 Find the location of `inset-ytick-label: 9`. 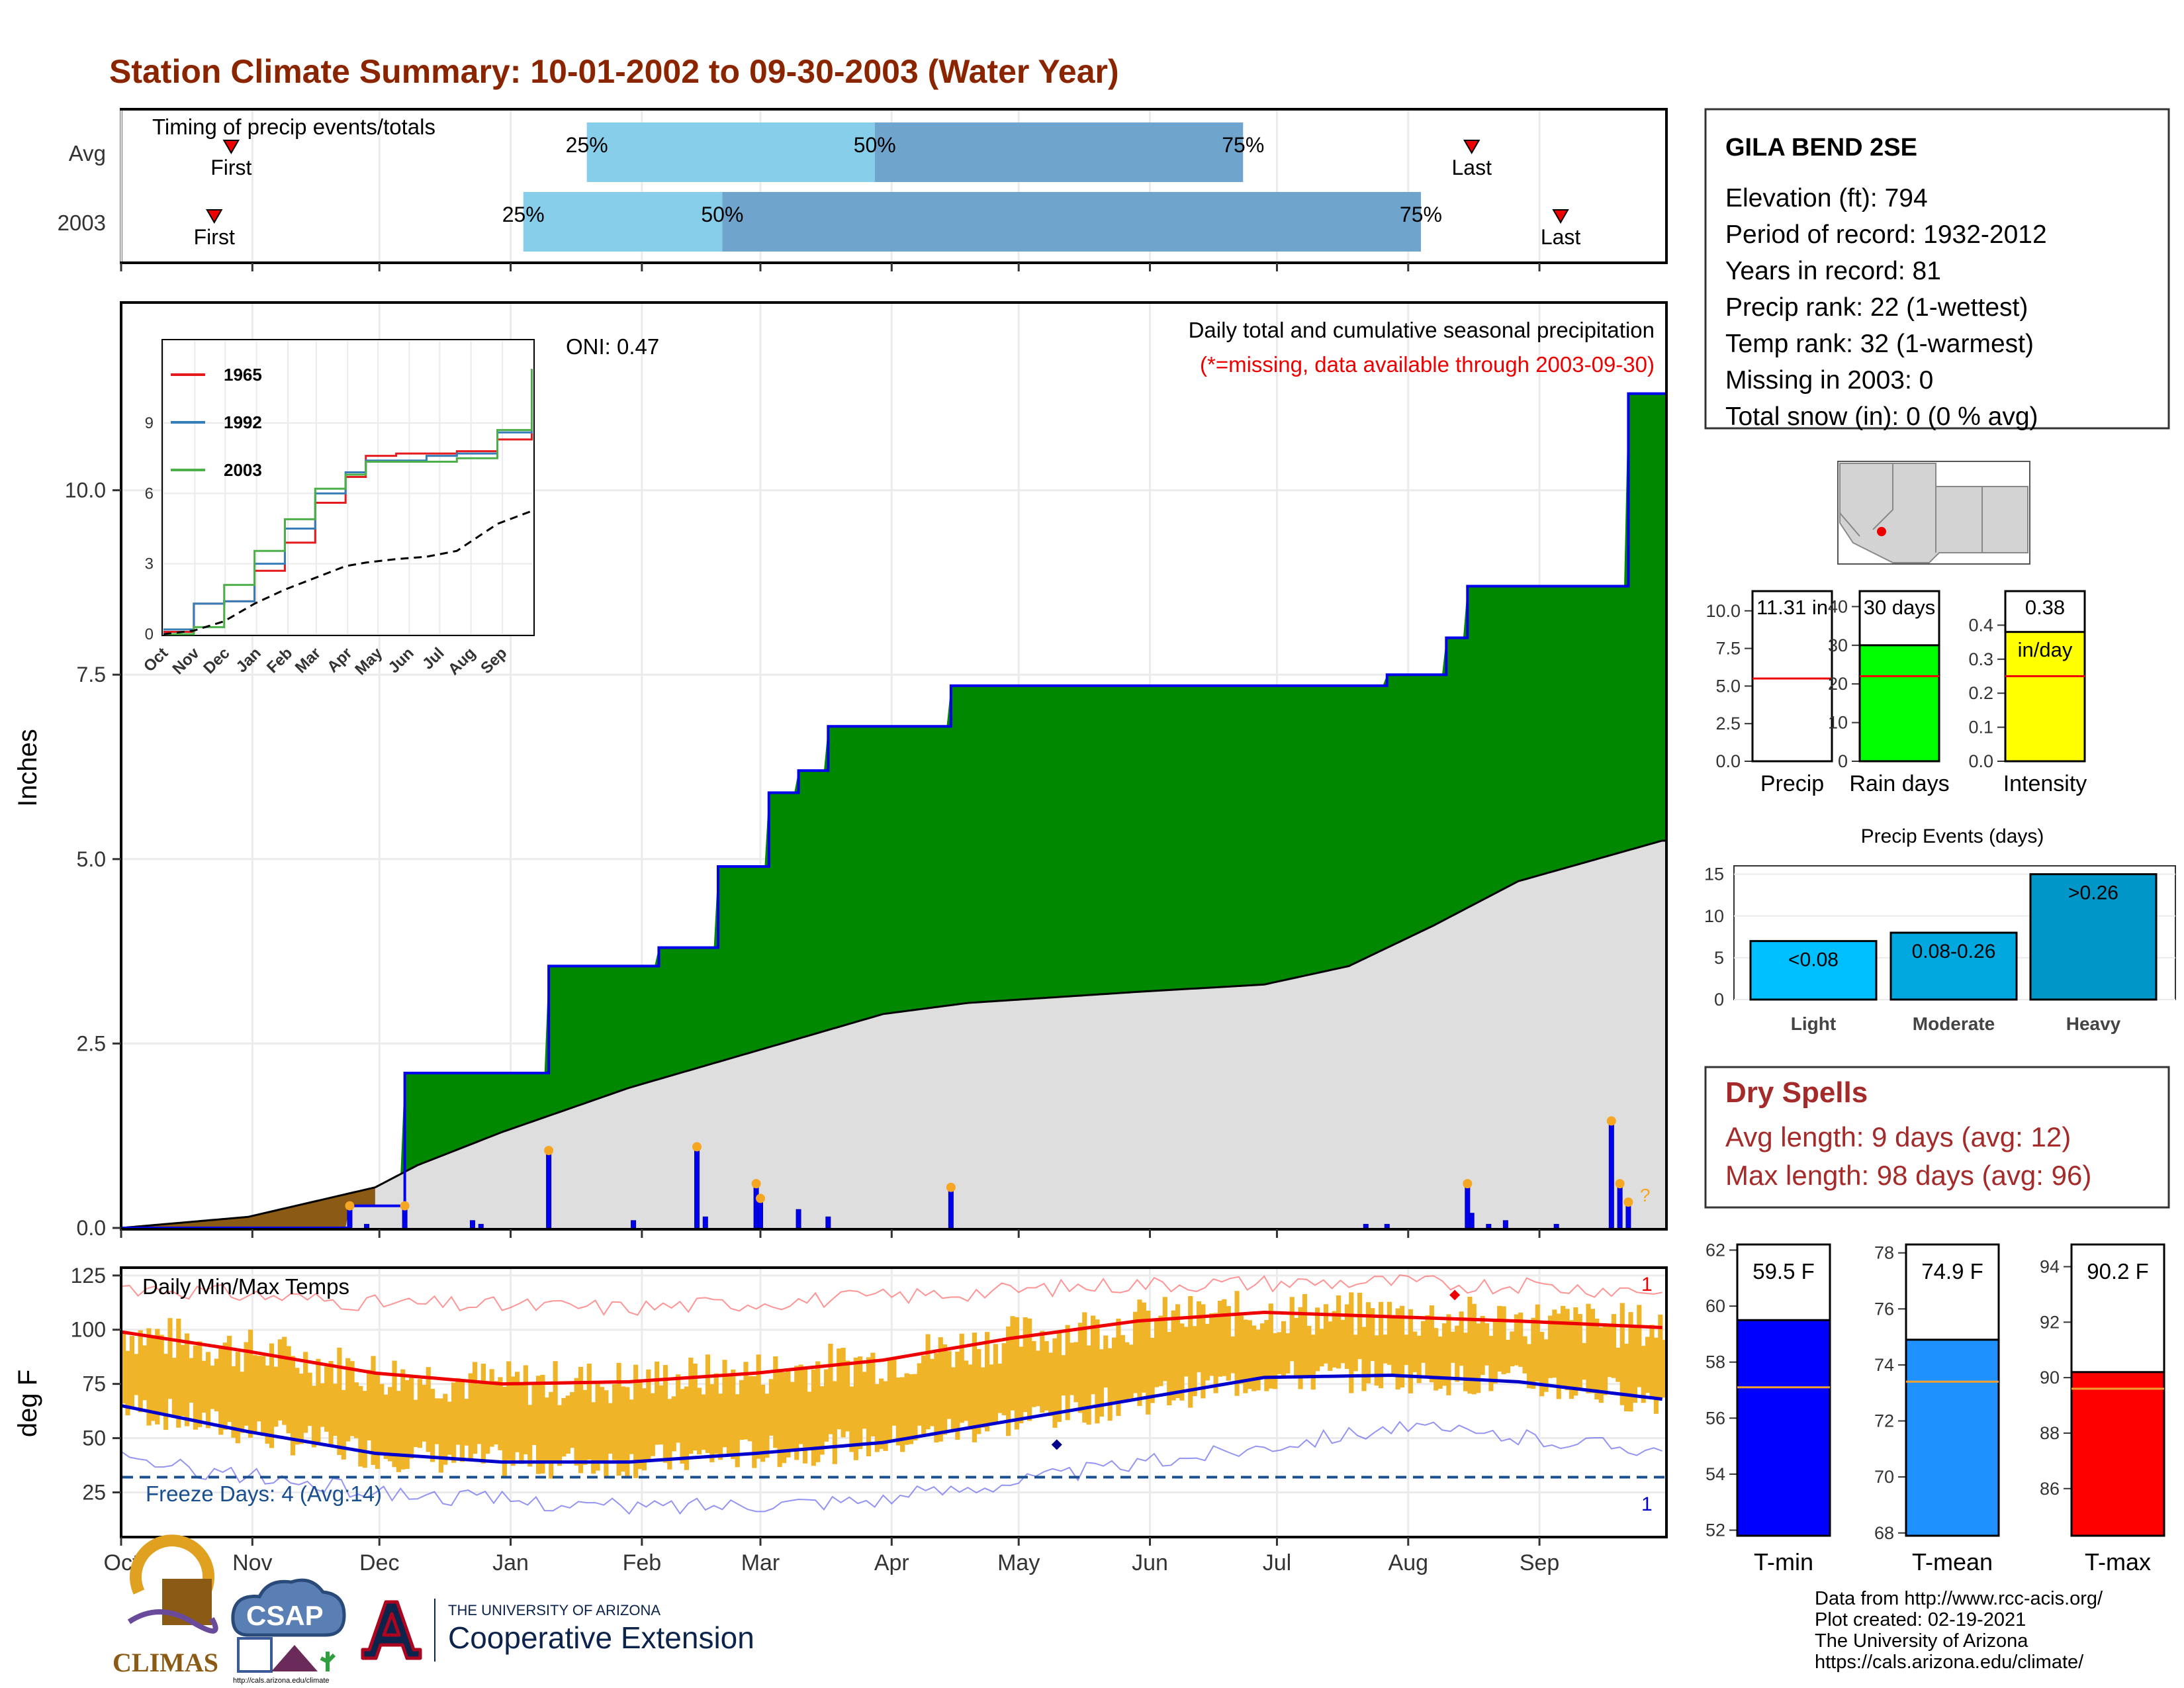

inset-ytick-label: 9 is located at coordinates (149, 423).